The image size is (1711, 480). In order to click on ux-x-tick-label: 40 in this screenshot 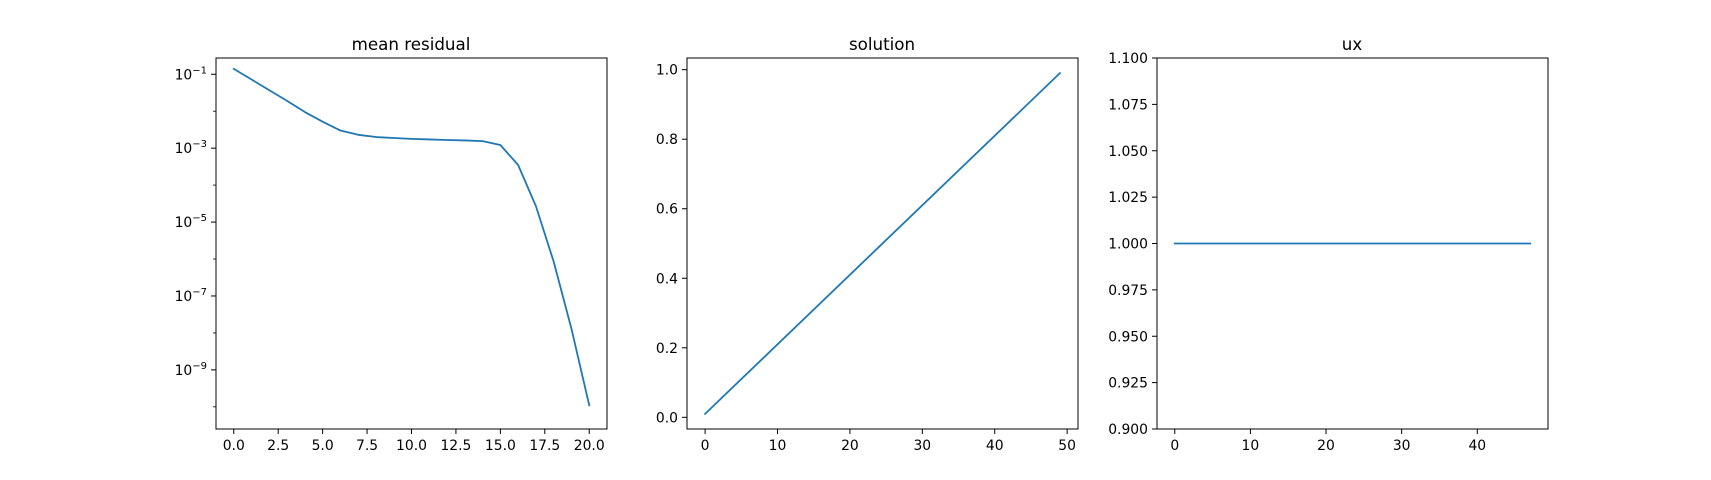, I will do `click(1477, 446)`.